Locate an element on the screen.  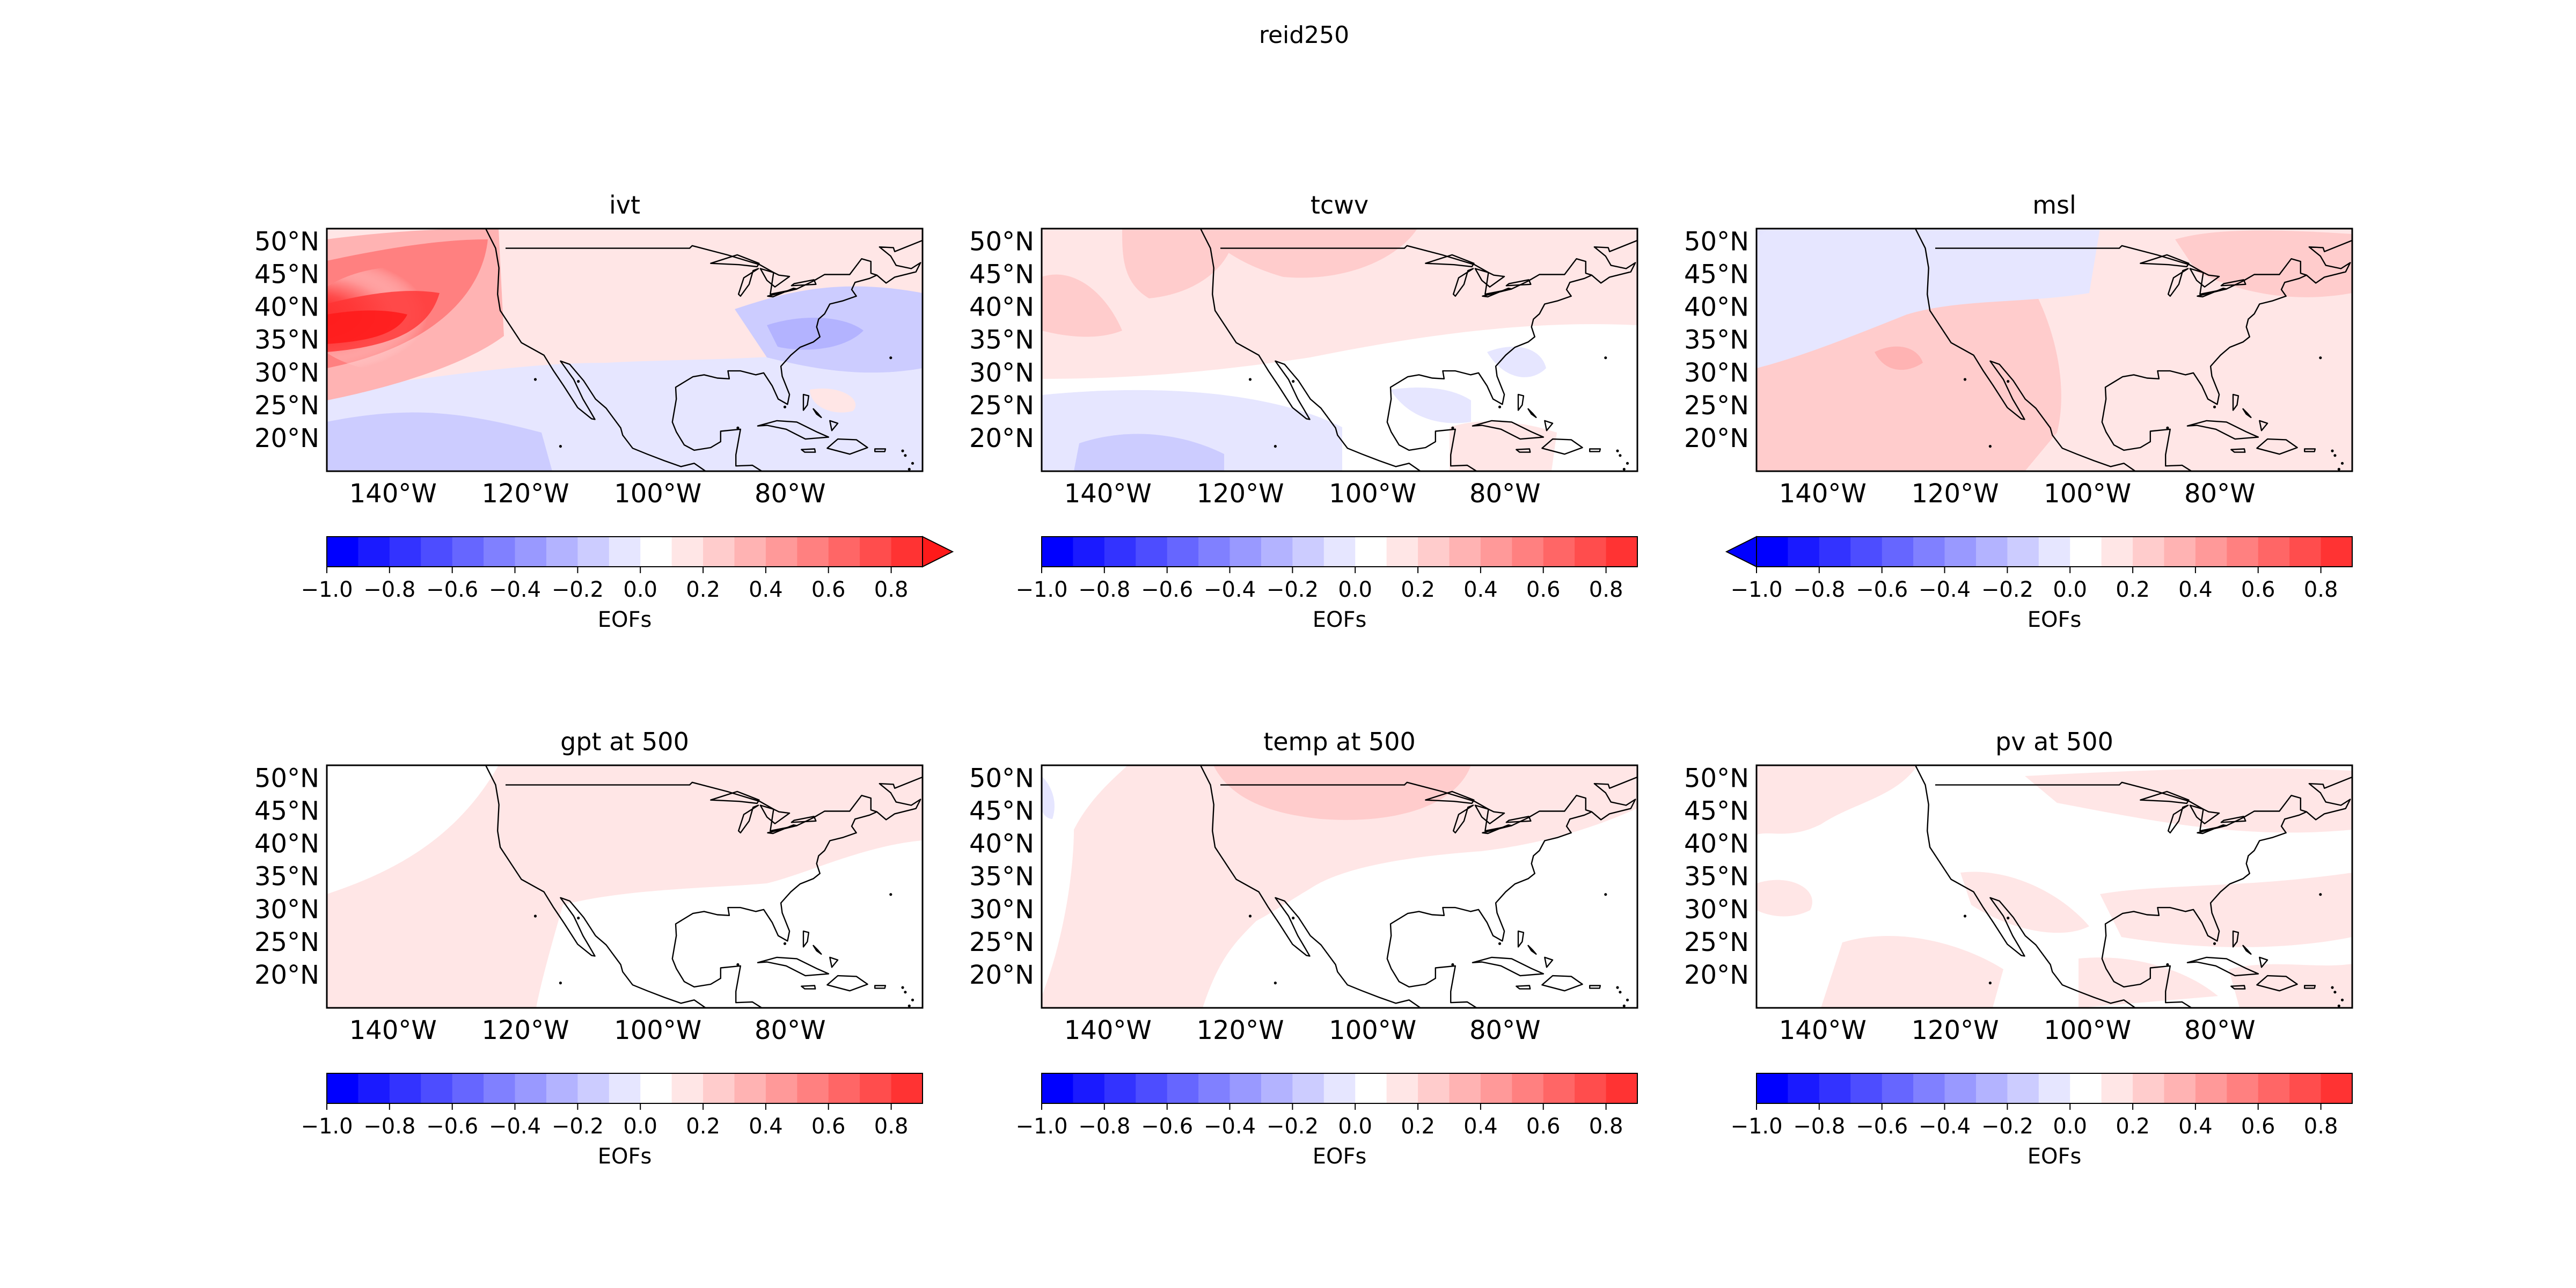
lon-tick-label: 100°W is located at coordinates (657, 494).